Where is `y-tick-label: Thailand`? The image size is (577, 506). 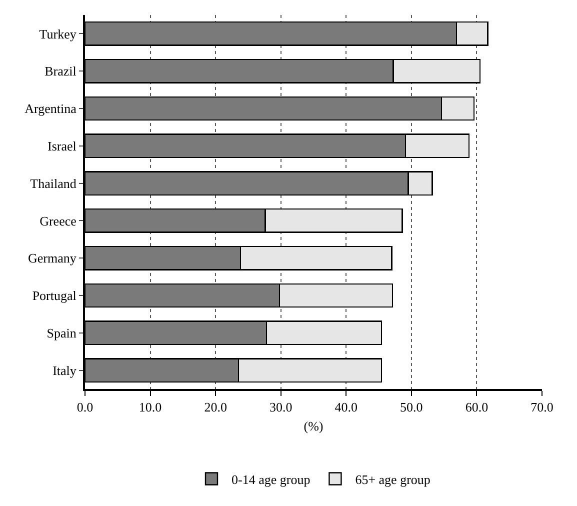
y-tick-label: Thailand is located at coordinates (53, 183).